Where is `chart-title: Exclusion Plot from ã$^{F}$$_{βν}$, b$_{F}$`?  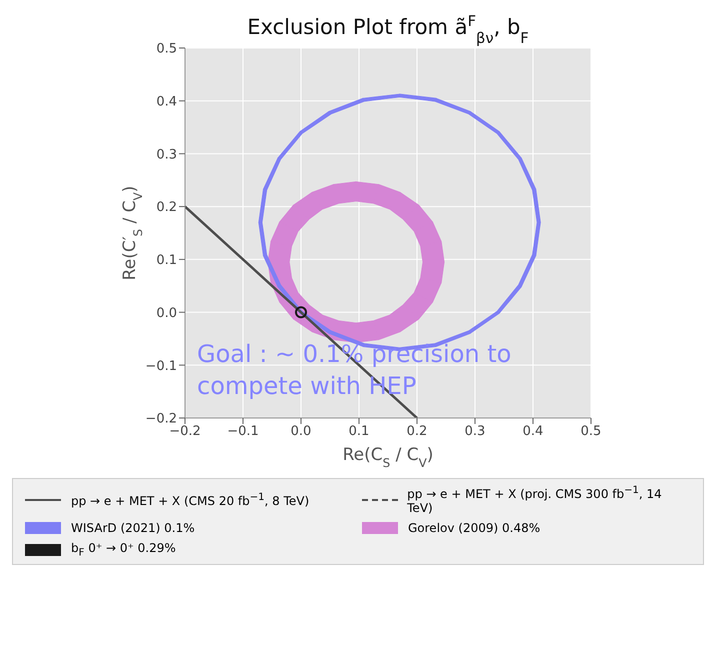
chart-title: Exclusion Plot from ã$^{F}$$_{βν}$, b$_{F}$ is located at coordinates (388, 29).